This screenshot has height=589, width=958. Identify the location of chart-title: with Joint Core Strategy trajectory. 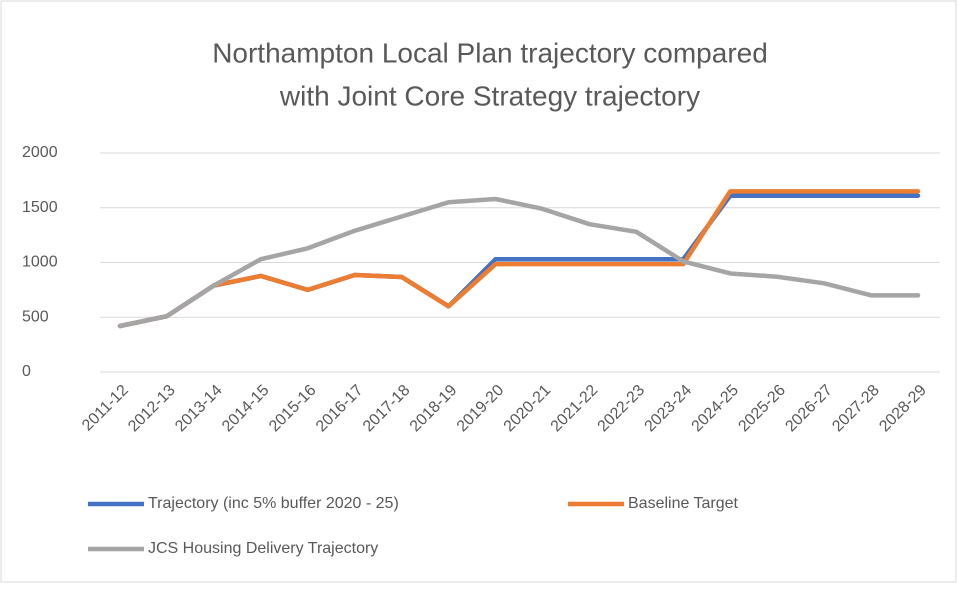
(489, 95).